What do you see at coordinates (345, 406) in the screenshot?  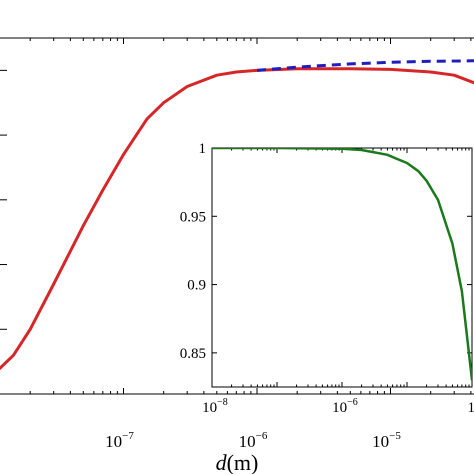 I see `inset-x-tick-label: 10⁻⁶` at bounding box center [345, 406].